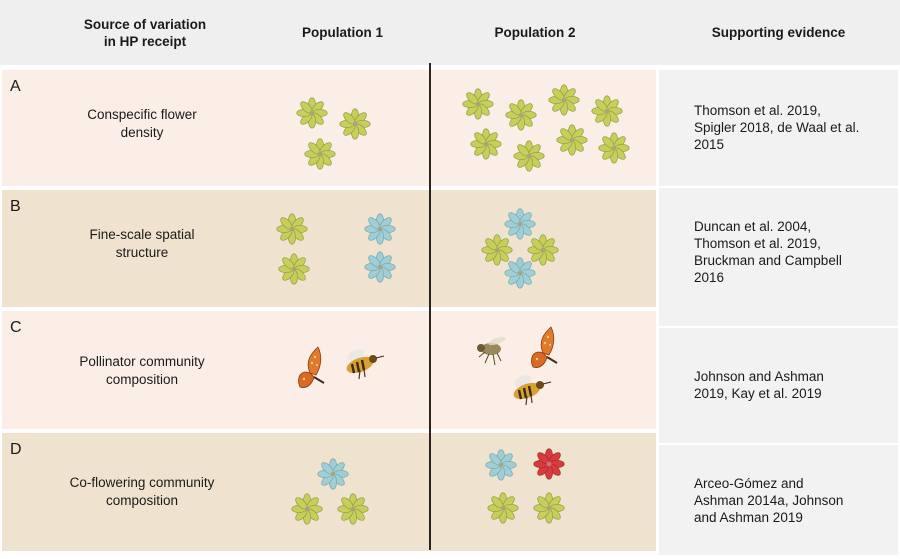  Describe the element at coordinates (142, 252) in the screenshot. I see `row-label-line2: structure` at that location.